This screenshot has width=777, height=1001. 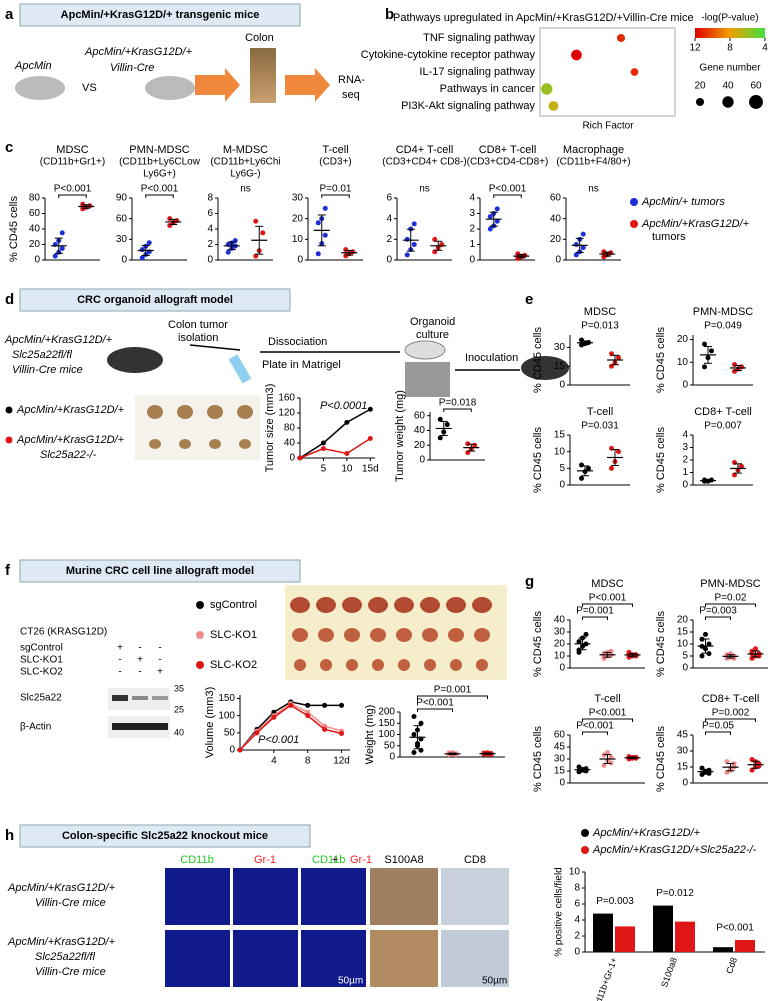 What do you see at coordinates (560, 747) in the screenshot?
I see `y-tick-label: 45` at bounding box center [560, 747].